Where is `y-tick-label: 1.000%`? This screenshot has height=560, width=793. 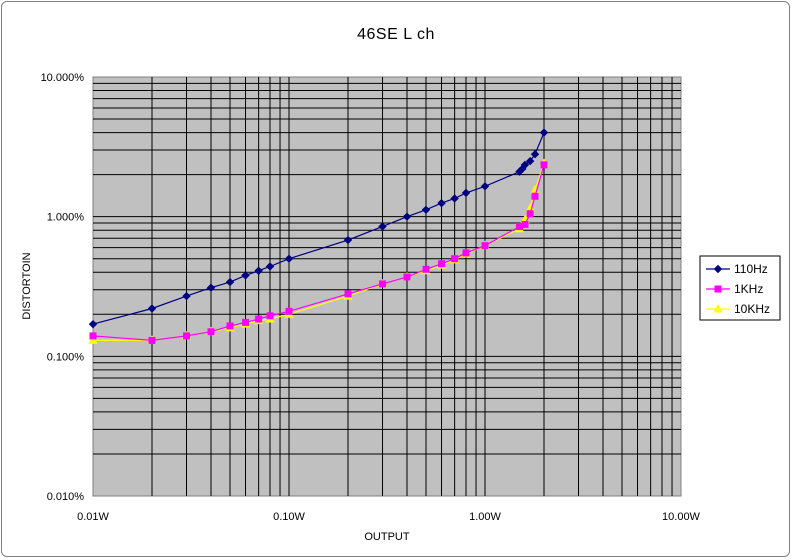 y-tick-label: 1.000% is located at coordinates (66, 218).